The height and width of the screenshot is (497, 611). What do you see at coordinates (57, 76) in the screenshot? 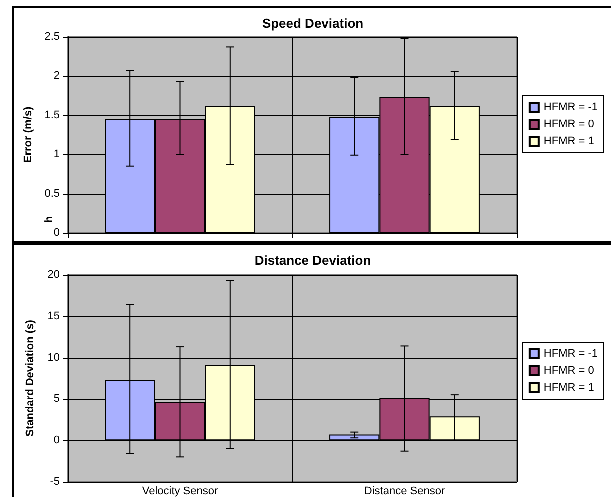
I see `y-tick-label: 2` at bounding box center [57, 76].